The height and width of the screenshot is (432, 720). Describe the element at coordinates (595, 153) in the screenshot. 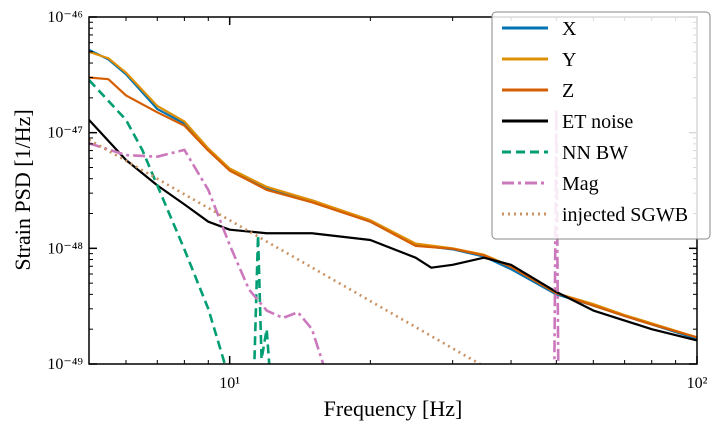

I see `legend-label: NN BW` at that location.